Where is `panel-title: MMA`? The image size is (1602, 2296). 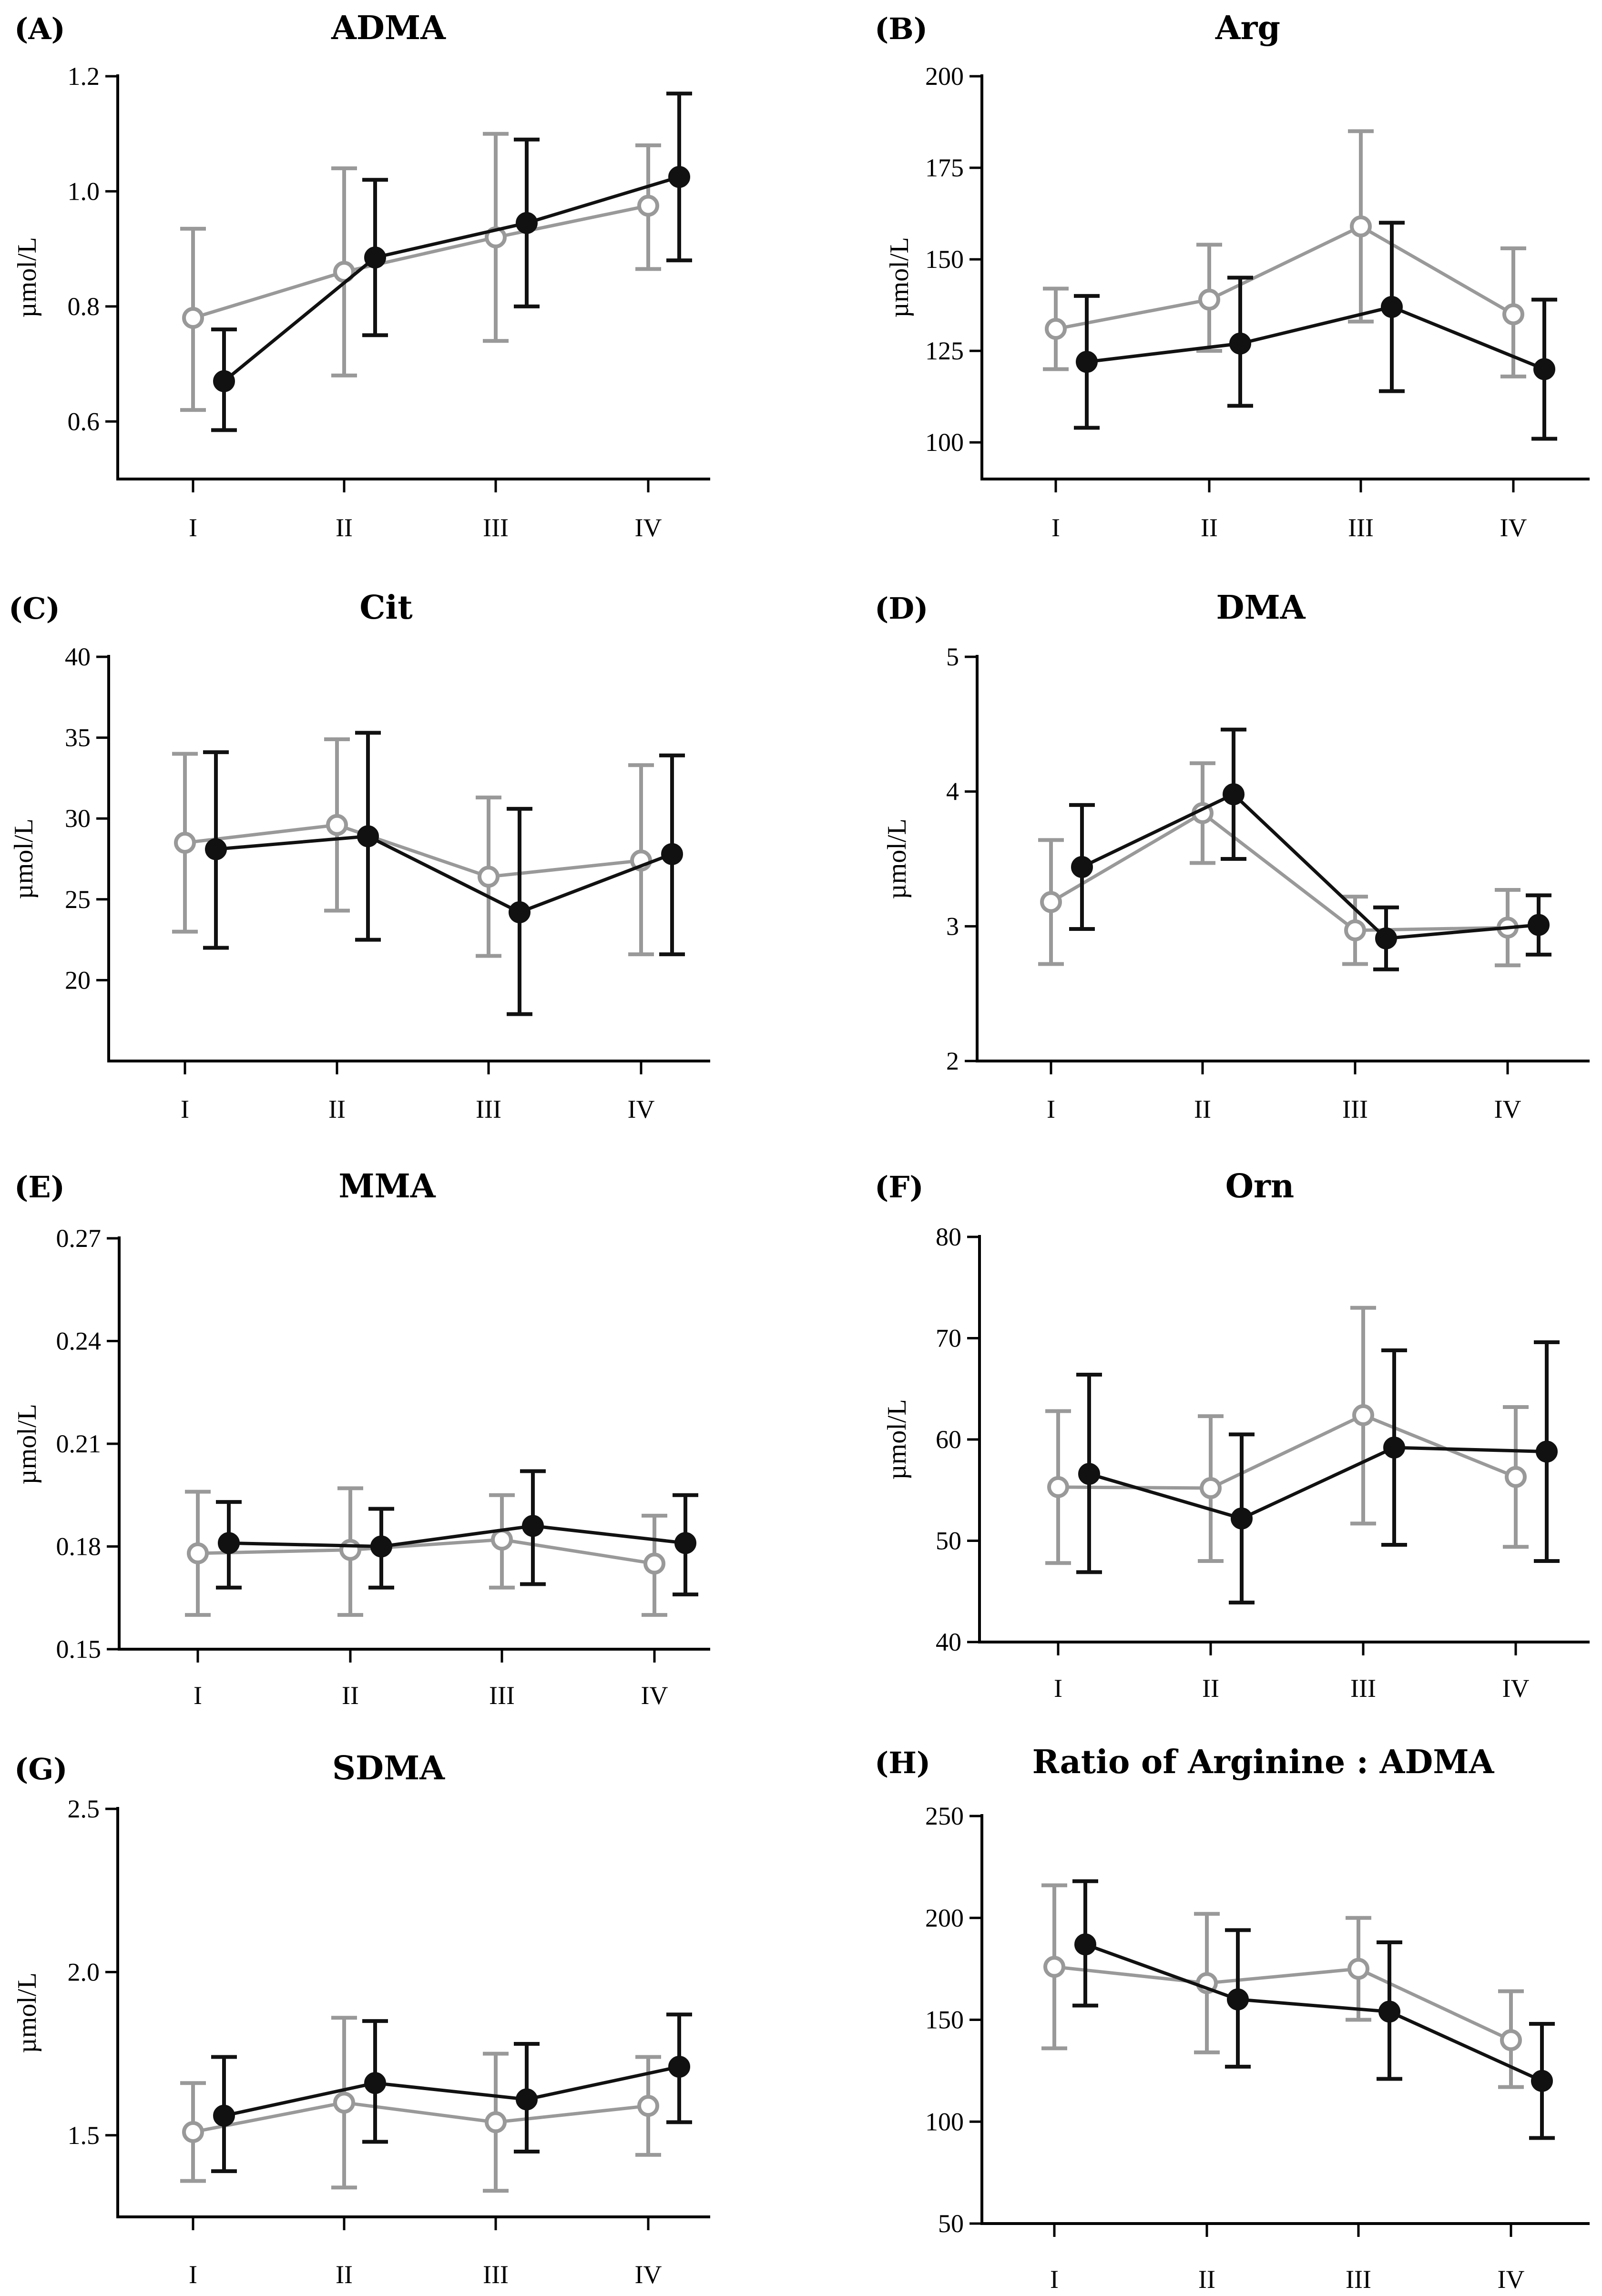 panel-title: MMA is located at coordinates (387, 1186).